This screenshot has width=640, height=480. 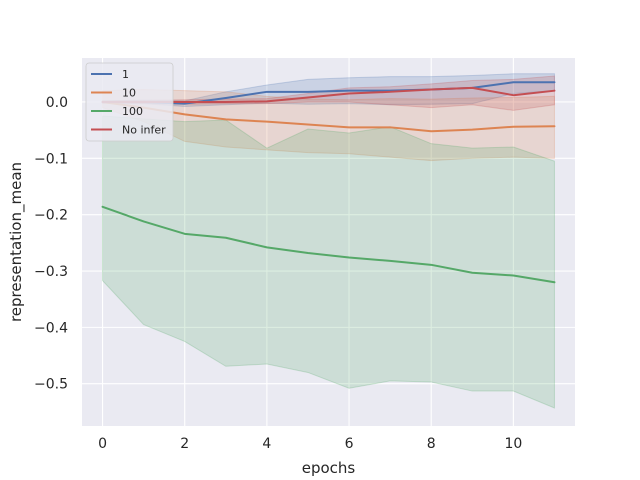 What do you see at coordinates (51, 216) in the screenshot?
I see `y-tick-label: −0.2` at bounding box center [51, 216].